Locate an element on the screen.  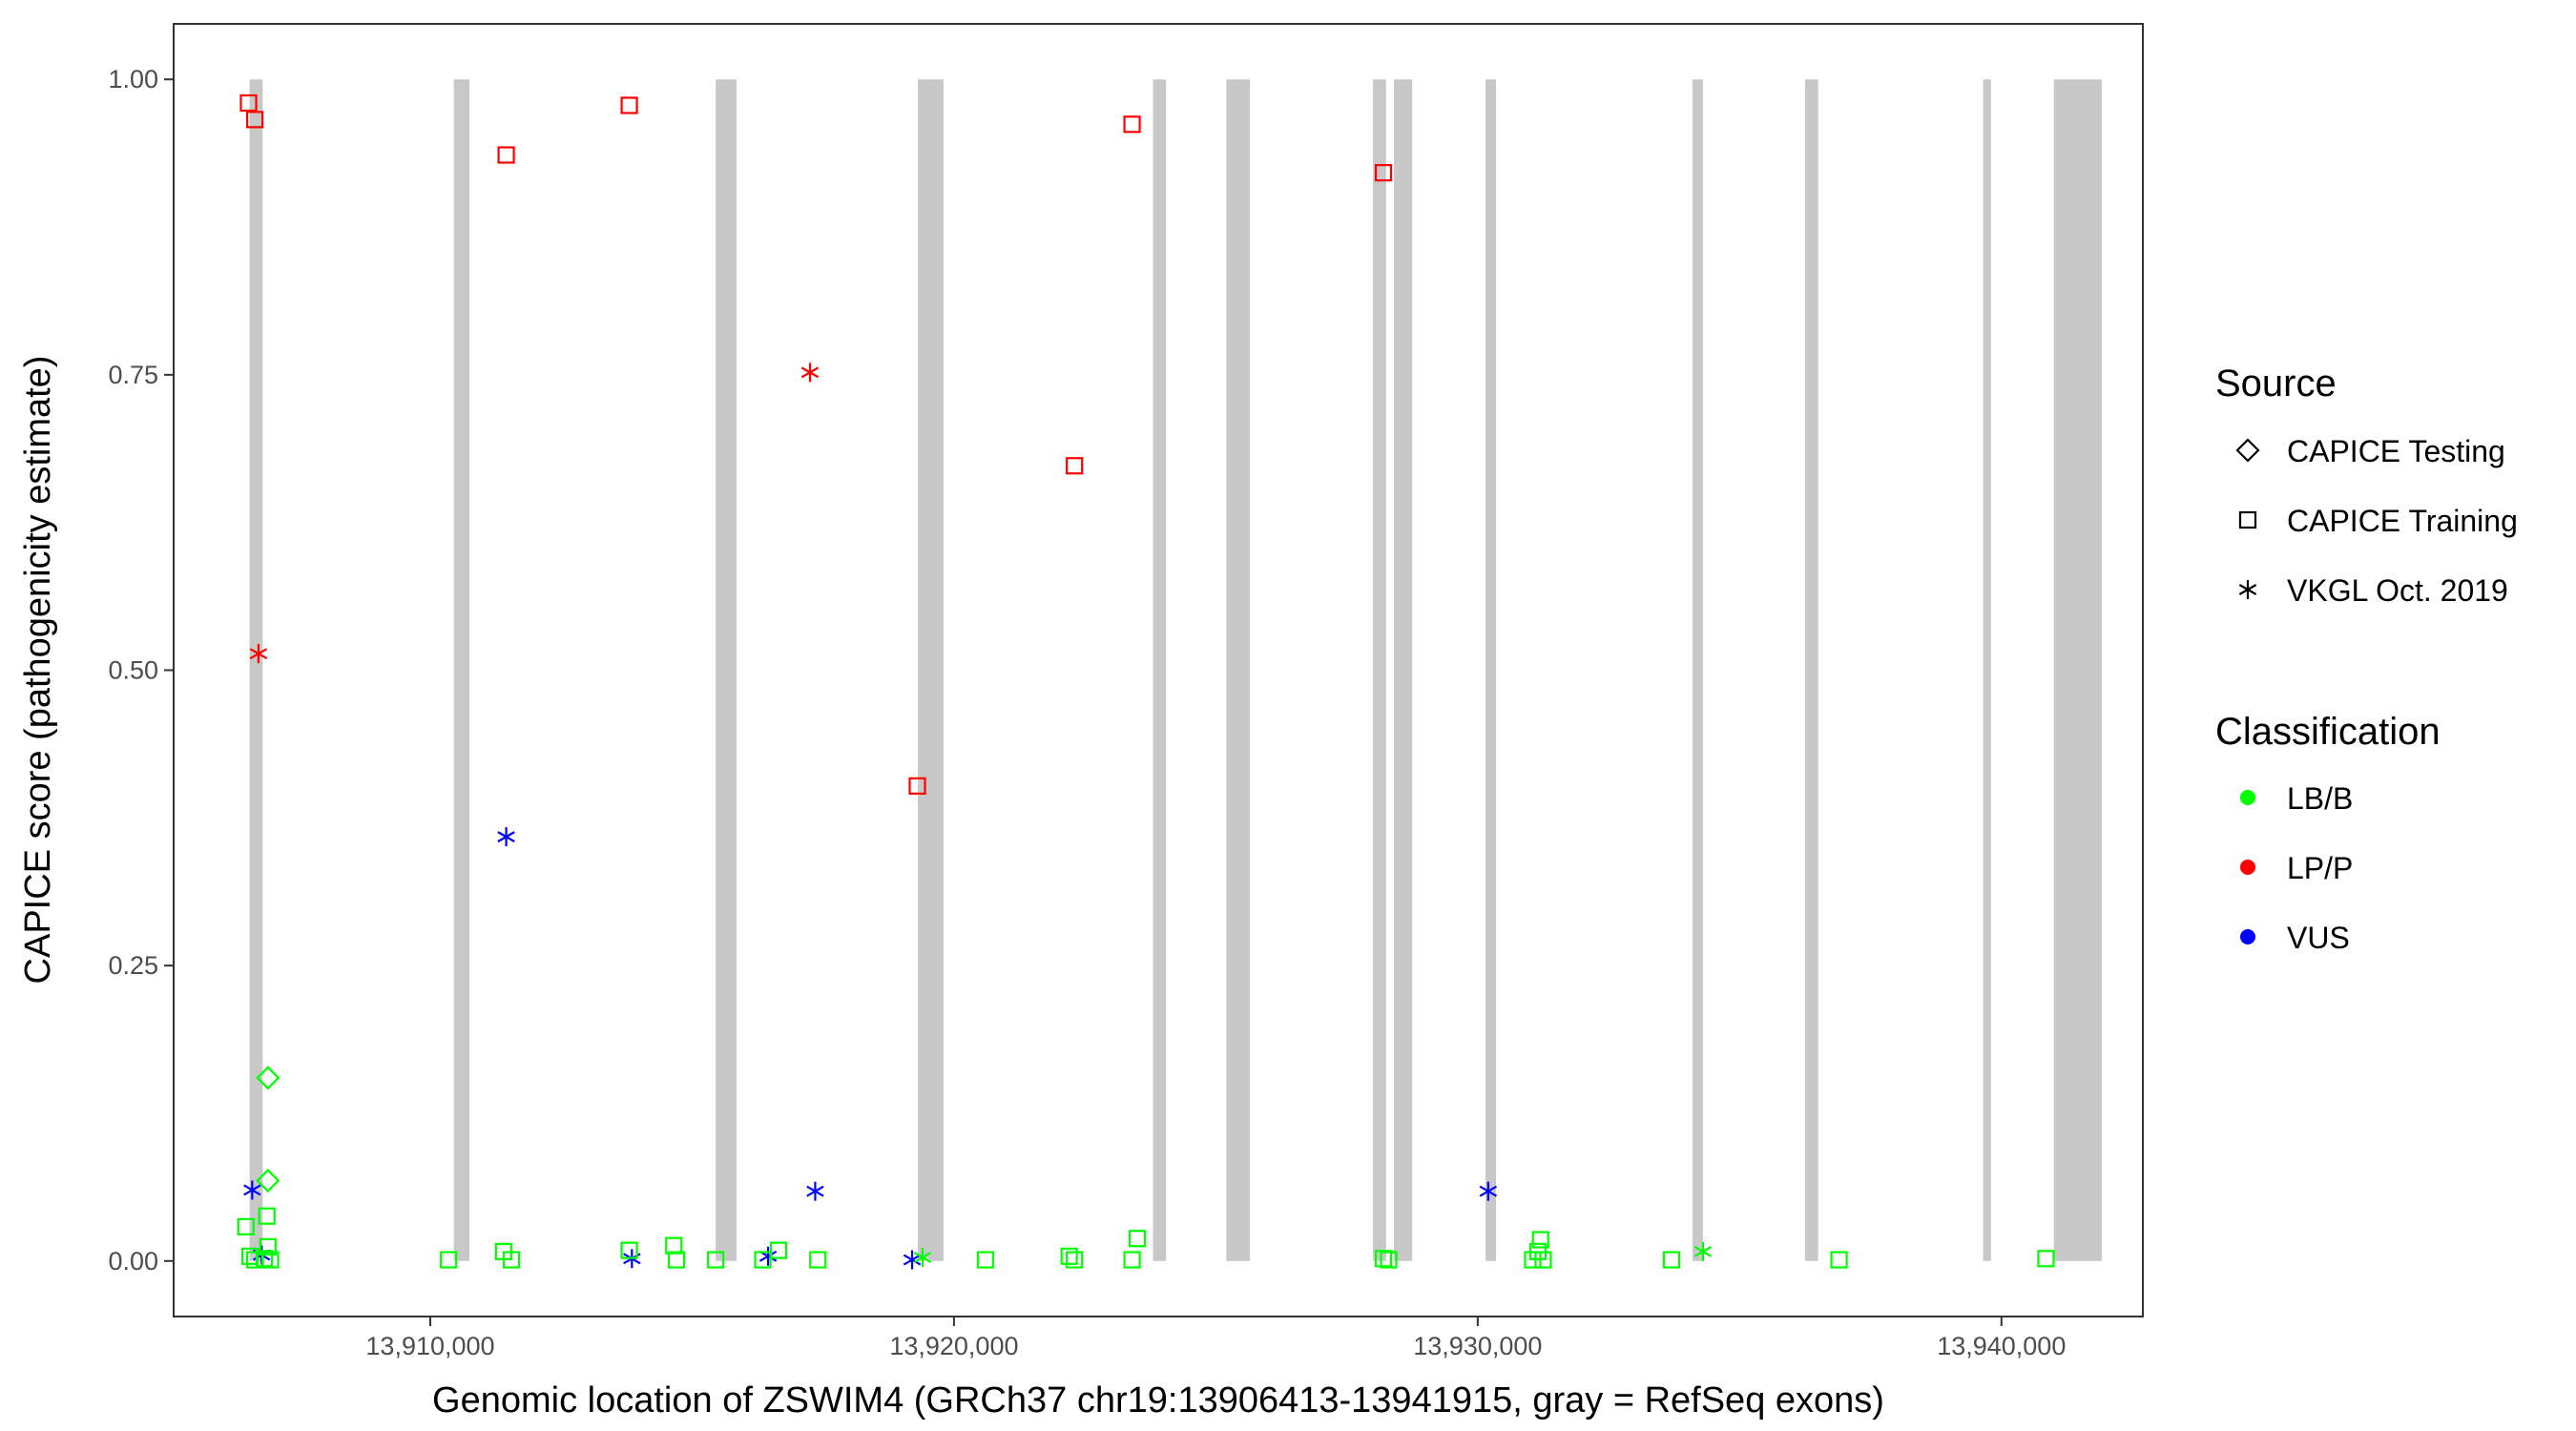
legend-classification-title: Classification is located at coordinates (2328, 732).